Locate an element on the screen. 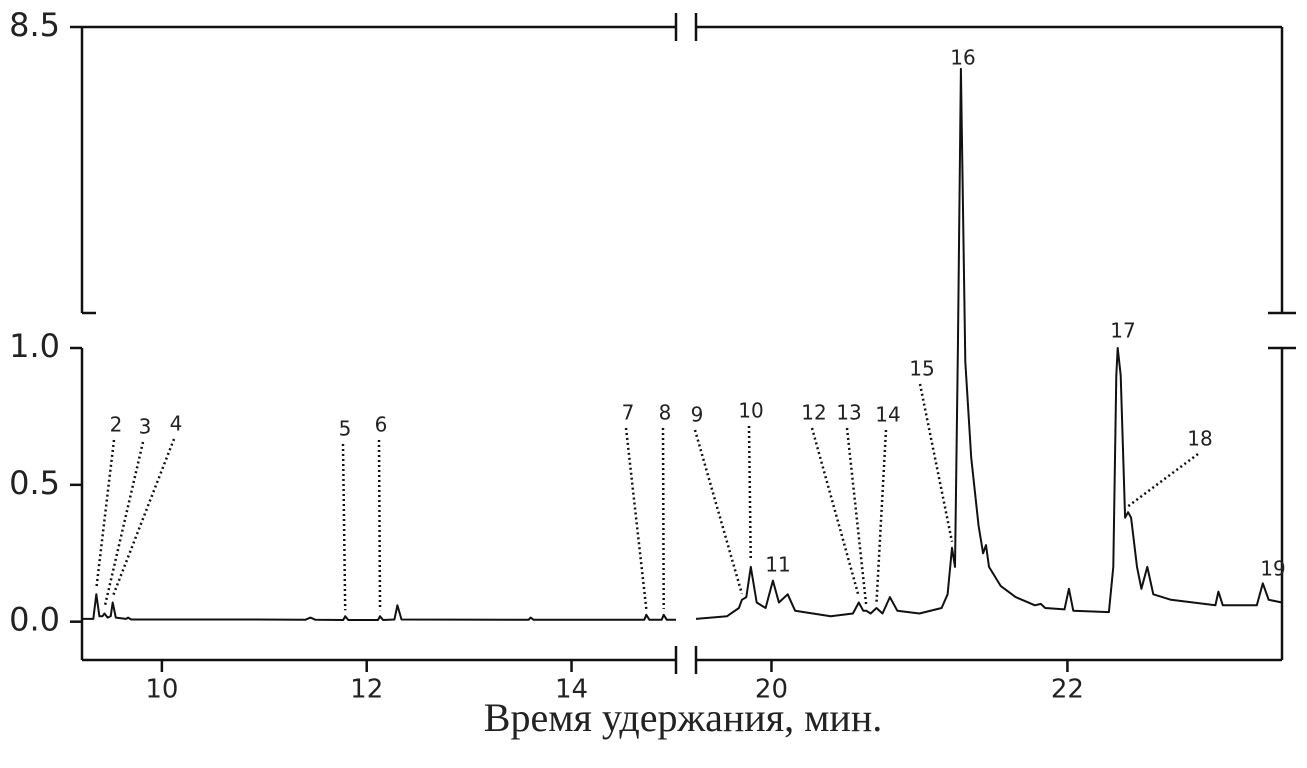  chromatogram-trace is located at coordinates (379, 607).